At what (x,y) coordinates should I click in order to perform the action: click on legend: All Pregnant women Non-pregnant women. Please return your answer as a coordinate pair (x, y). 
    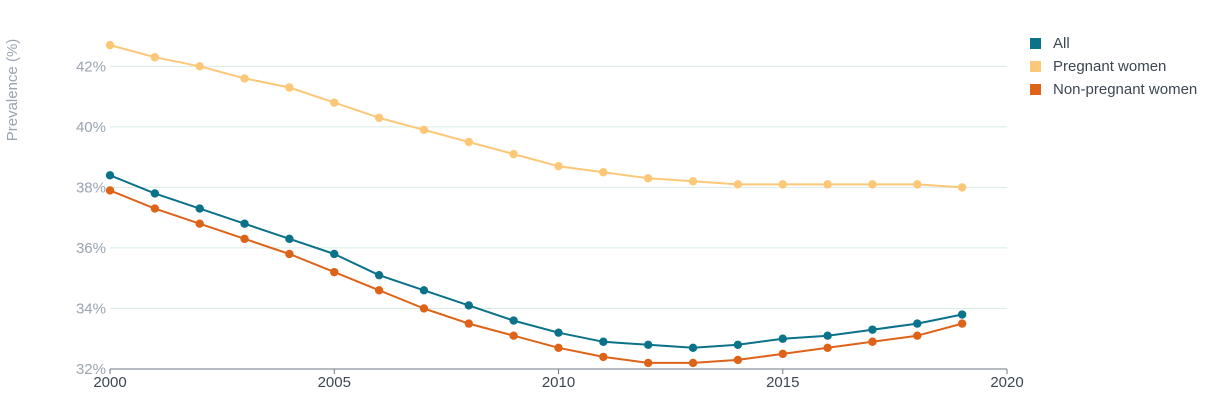
    Looking at the image, I should click on (1113, 66).